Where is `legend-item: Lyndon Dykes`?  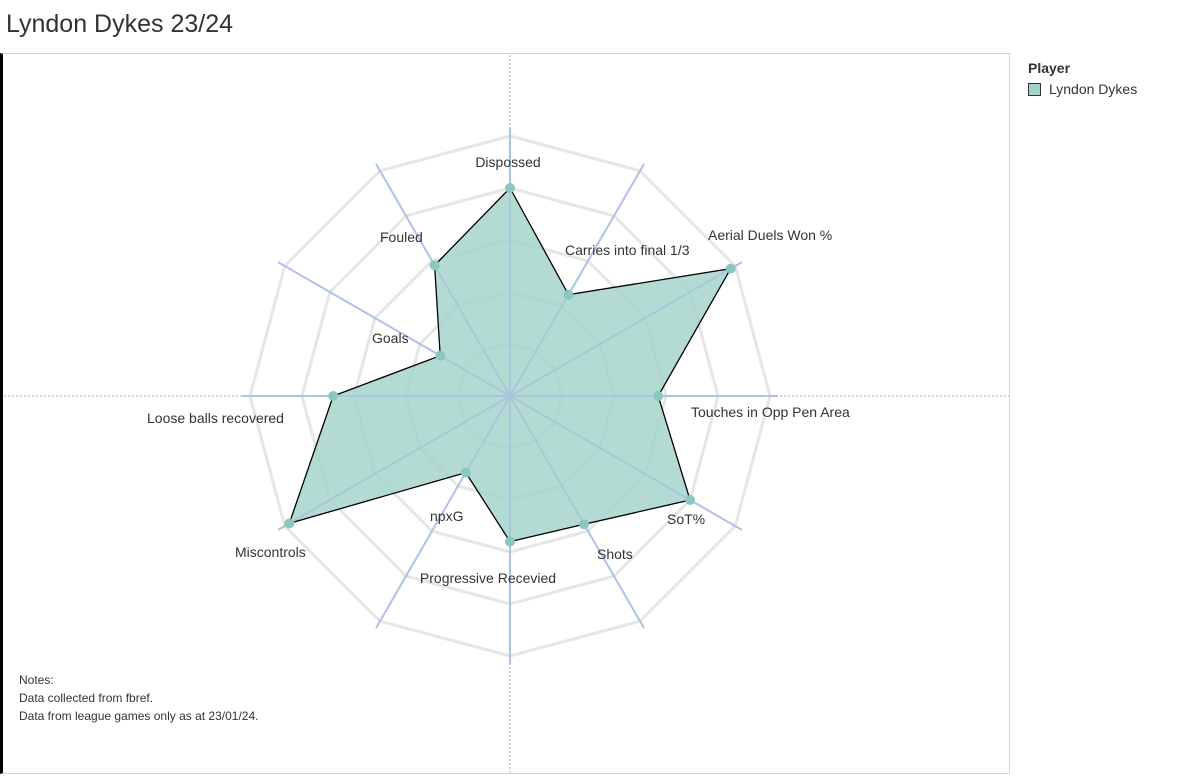
legend-item: Lyndon Dykes is located at coordinates (1082, 89).